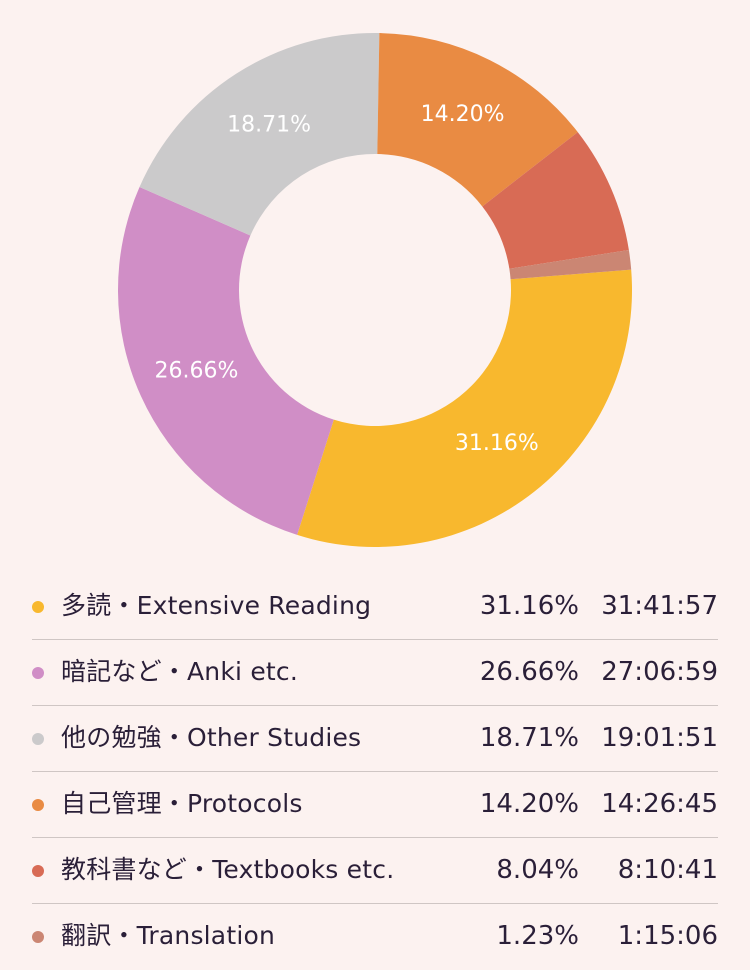 The width and height of the screenshot is (750, 970). What do you see at coordinates (659, 738) in the screenshot?
I see `legend-time: 19:01:51` at bounding box center [659, 738].